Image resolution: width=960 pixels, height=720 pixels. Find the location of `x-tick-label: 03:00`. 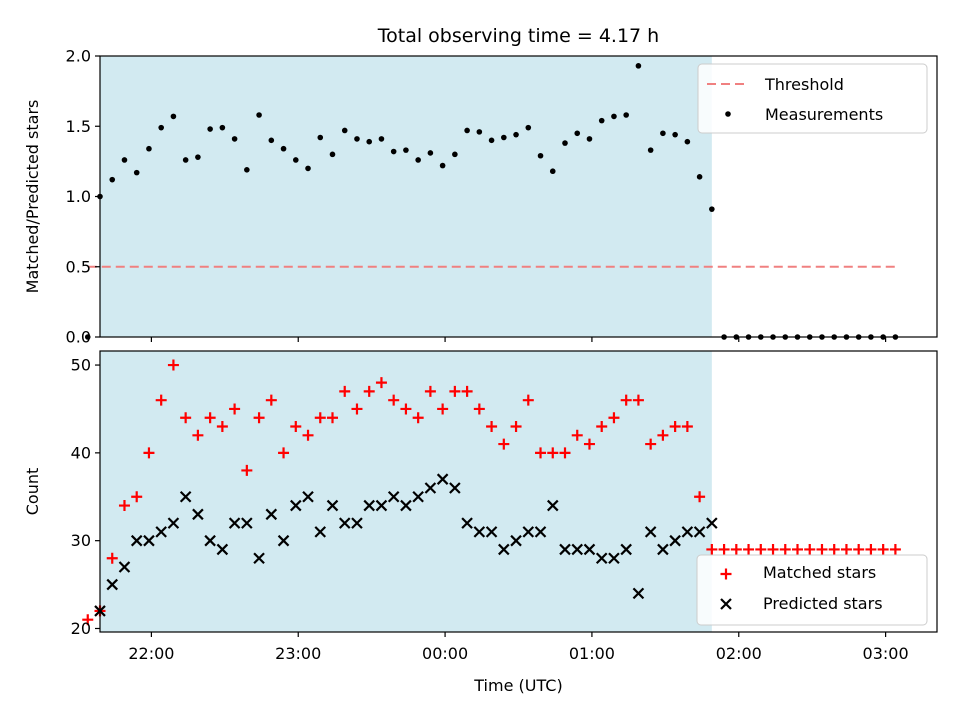

x-tick-label: 03:00 is located at coordinates (886, 653).